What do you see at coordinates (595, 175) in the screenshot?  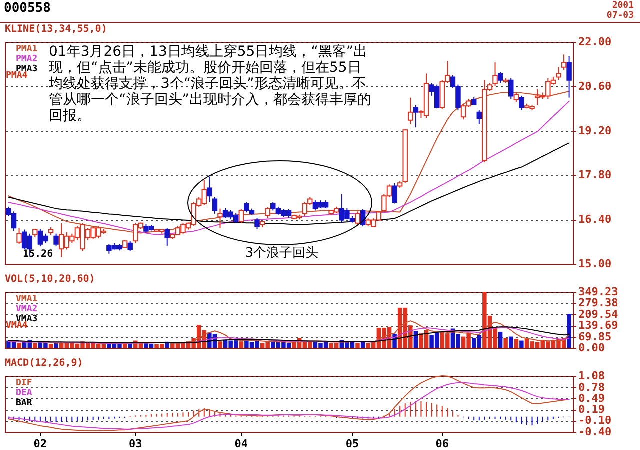 I see `y-tick-label: 17.80` at bounding box center [595, 175].